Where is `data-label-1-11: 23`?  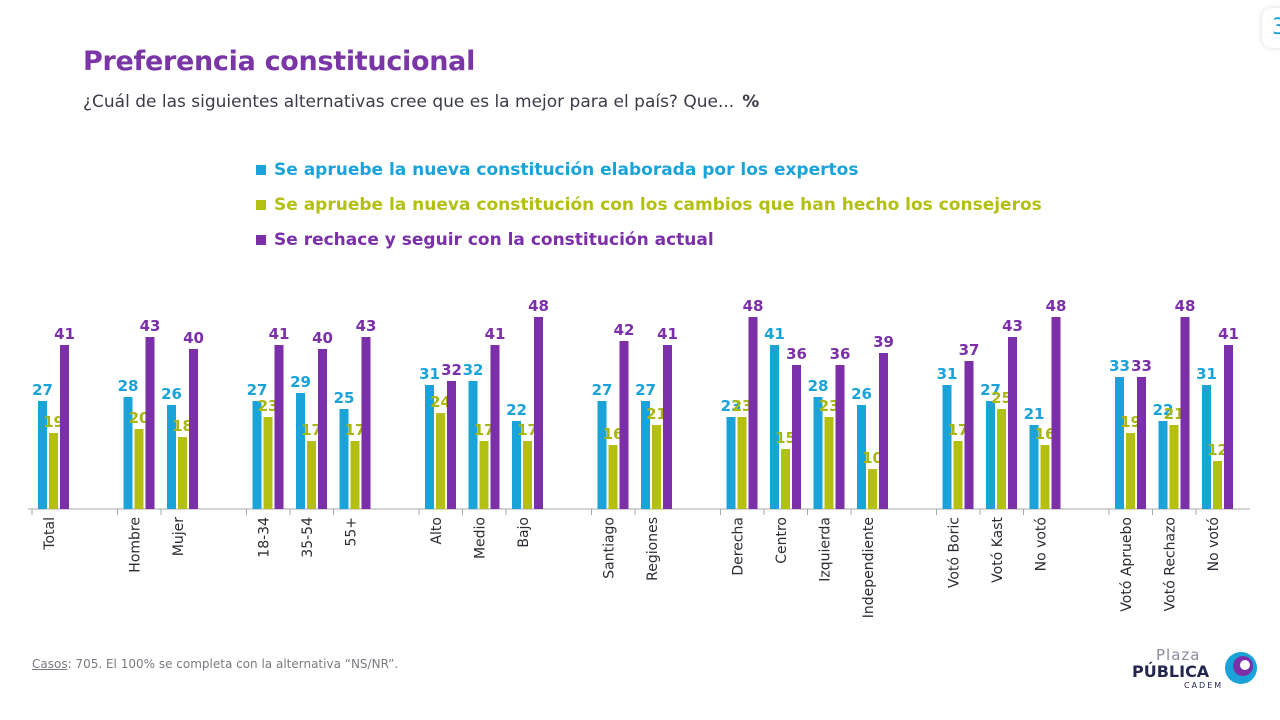
data-label-1-11: 23 is located at coordinates (742, 406).